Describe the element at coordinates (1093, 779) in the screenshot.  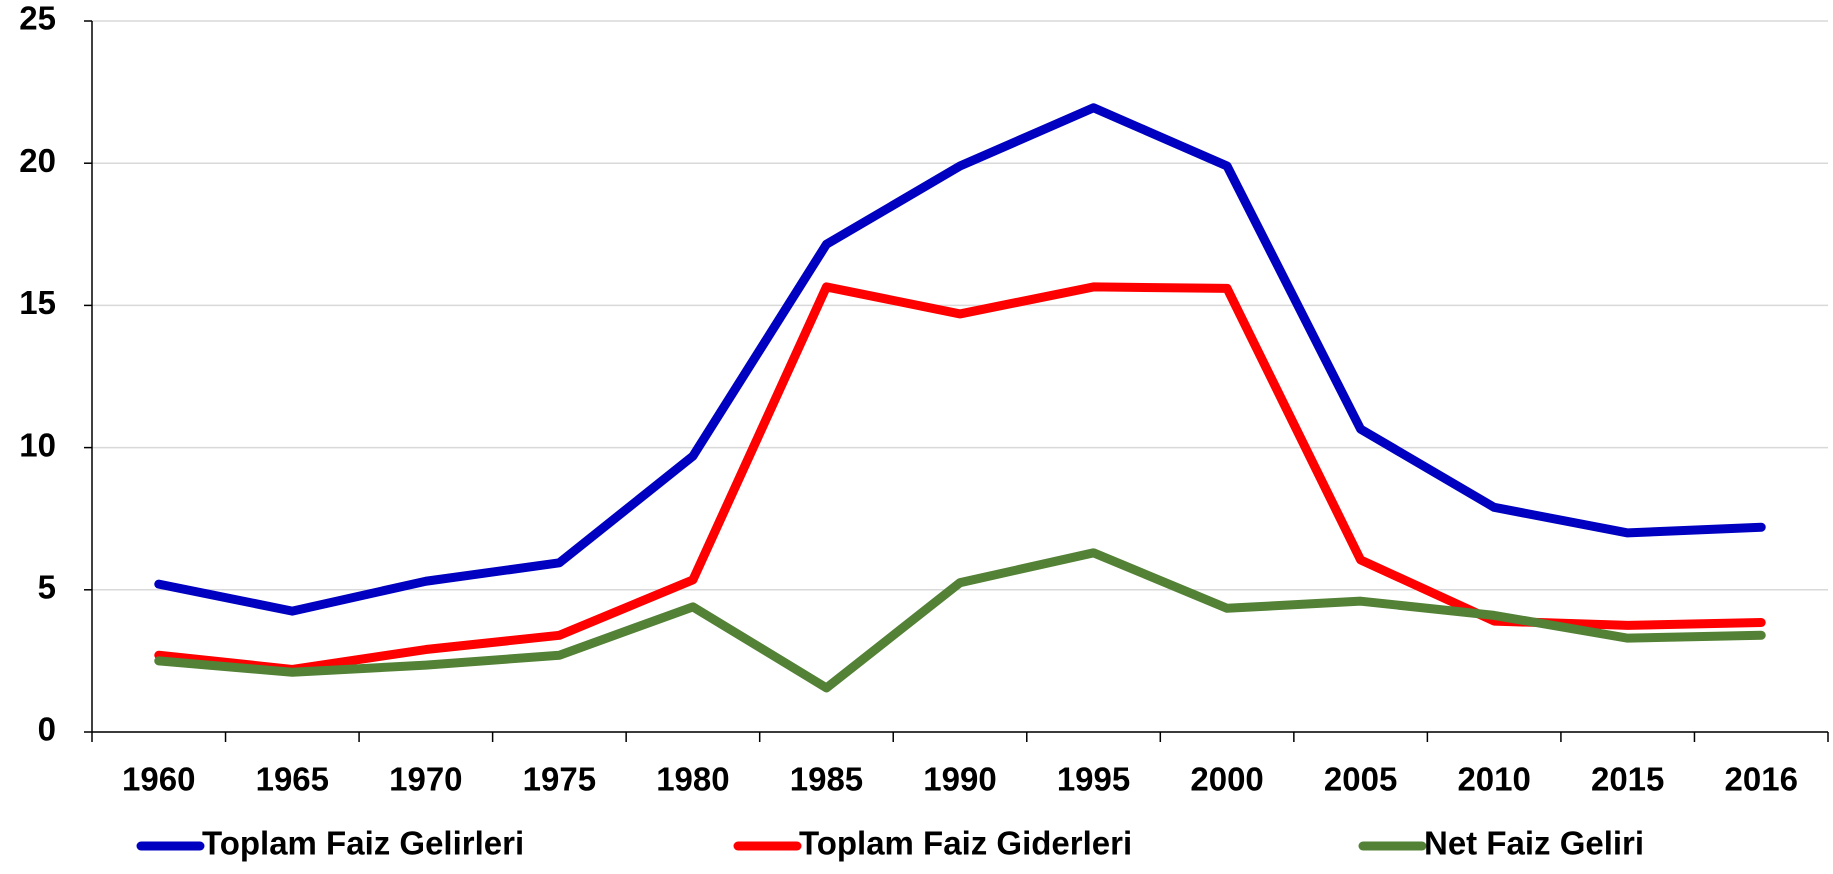
I see `x-tick-label: 1995` at that location.